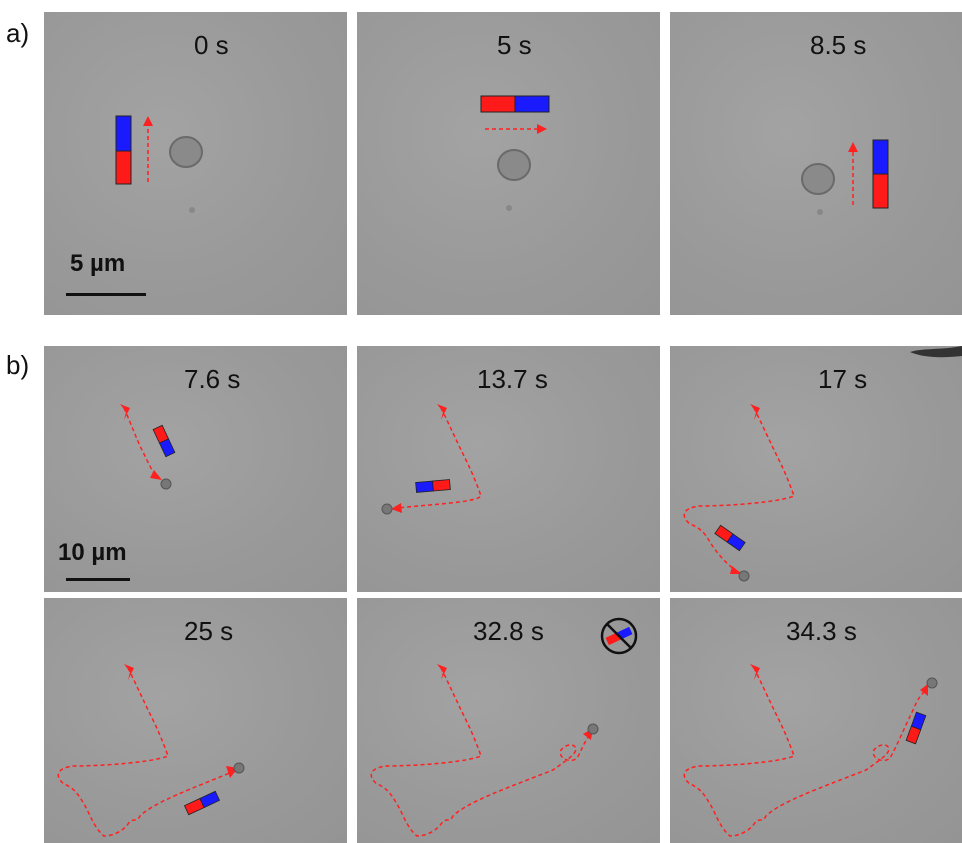 The height and width of the screenshot is (843, 962). I want to click on frame-time: 32.8 s, so click(508, 631).